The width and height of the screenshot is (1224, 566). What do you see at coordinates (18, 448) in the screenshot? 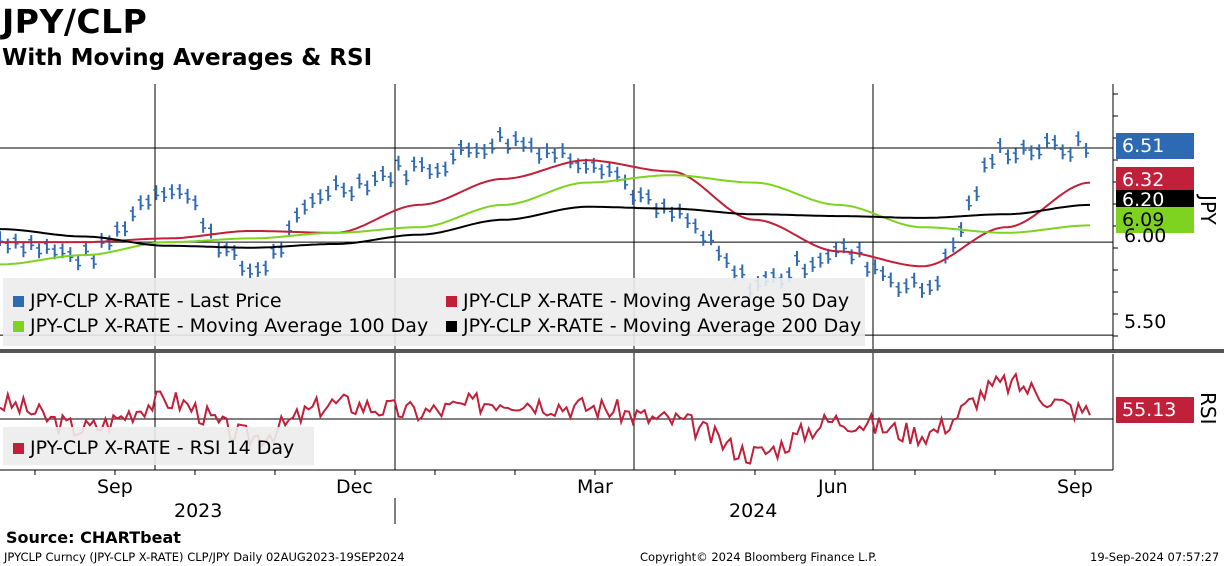
I see `legend-swatch-rsi` at bounding box center [18, 448].